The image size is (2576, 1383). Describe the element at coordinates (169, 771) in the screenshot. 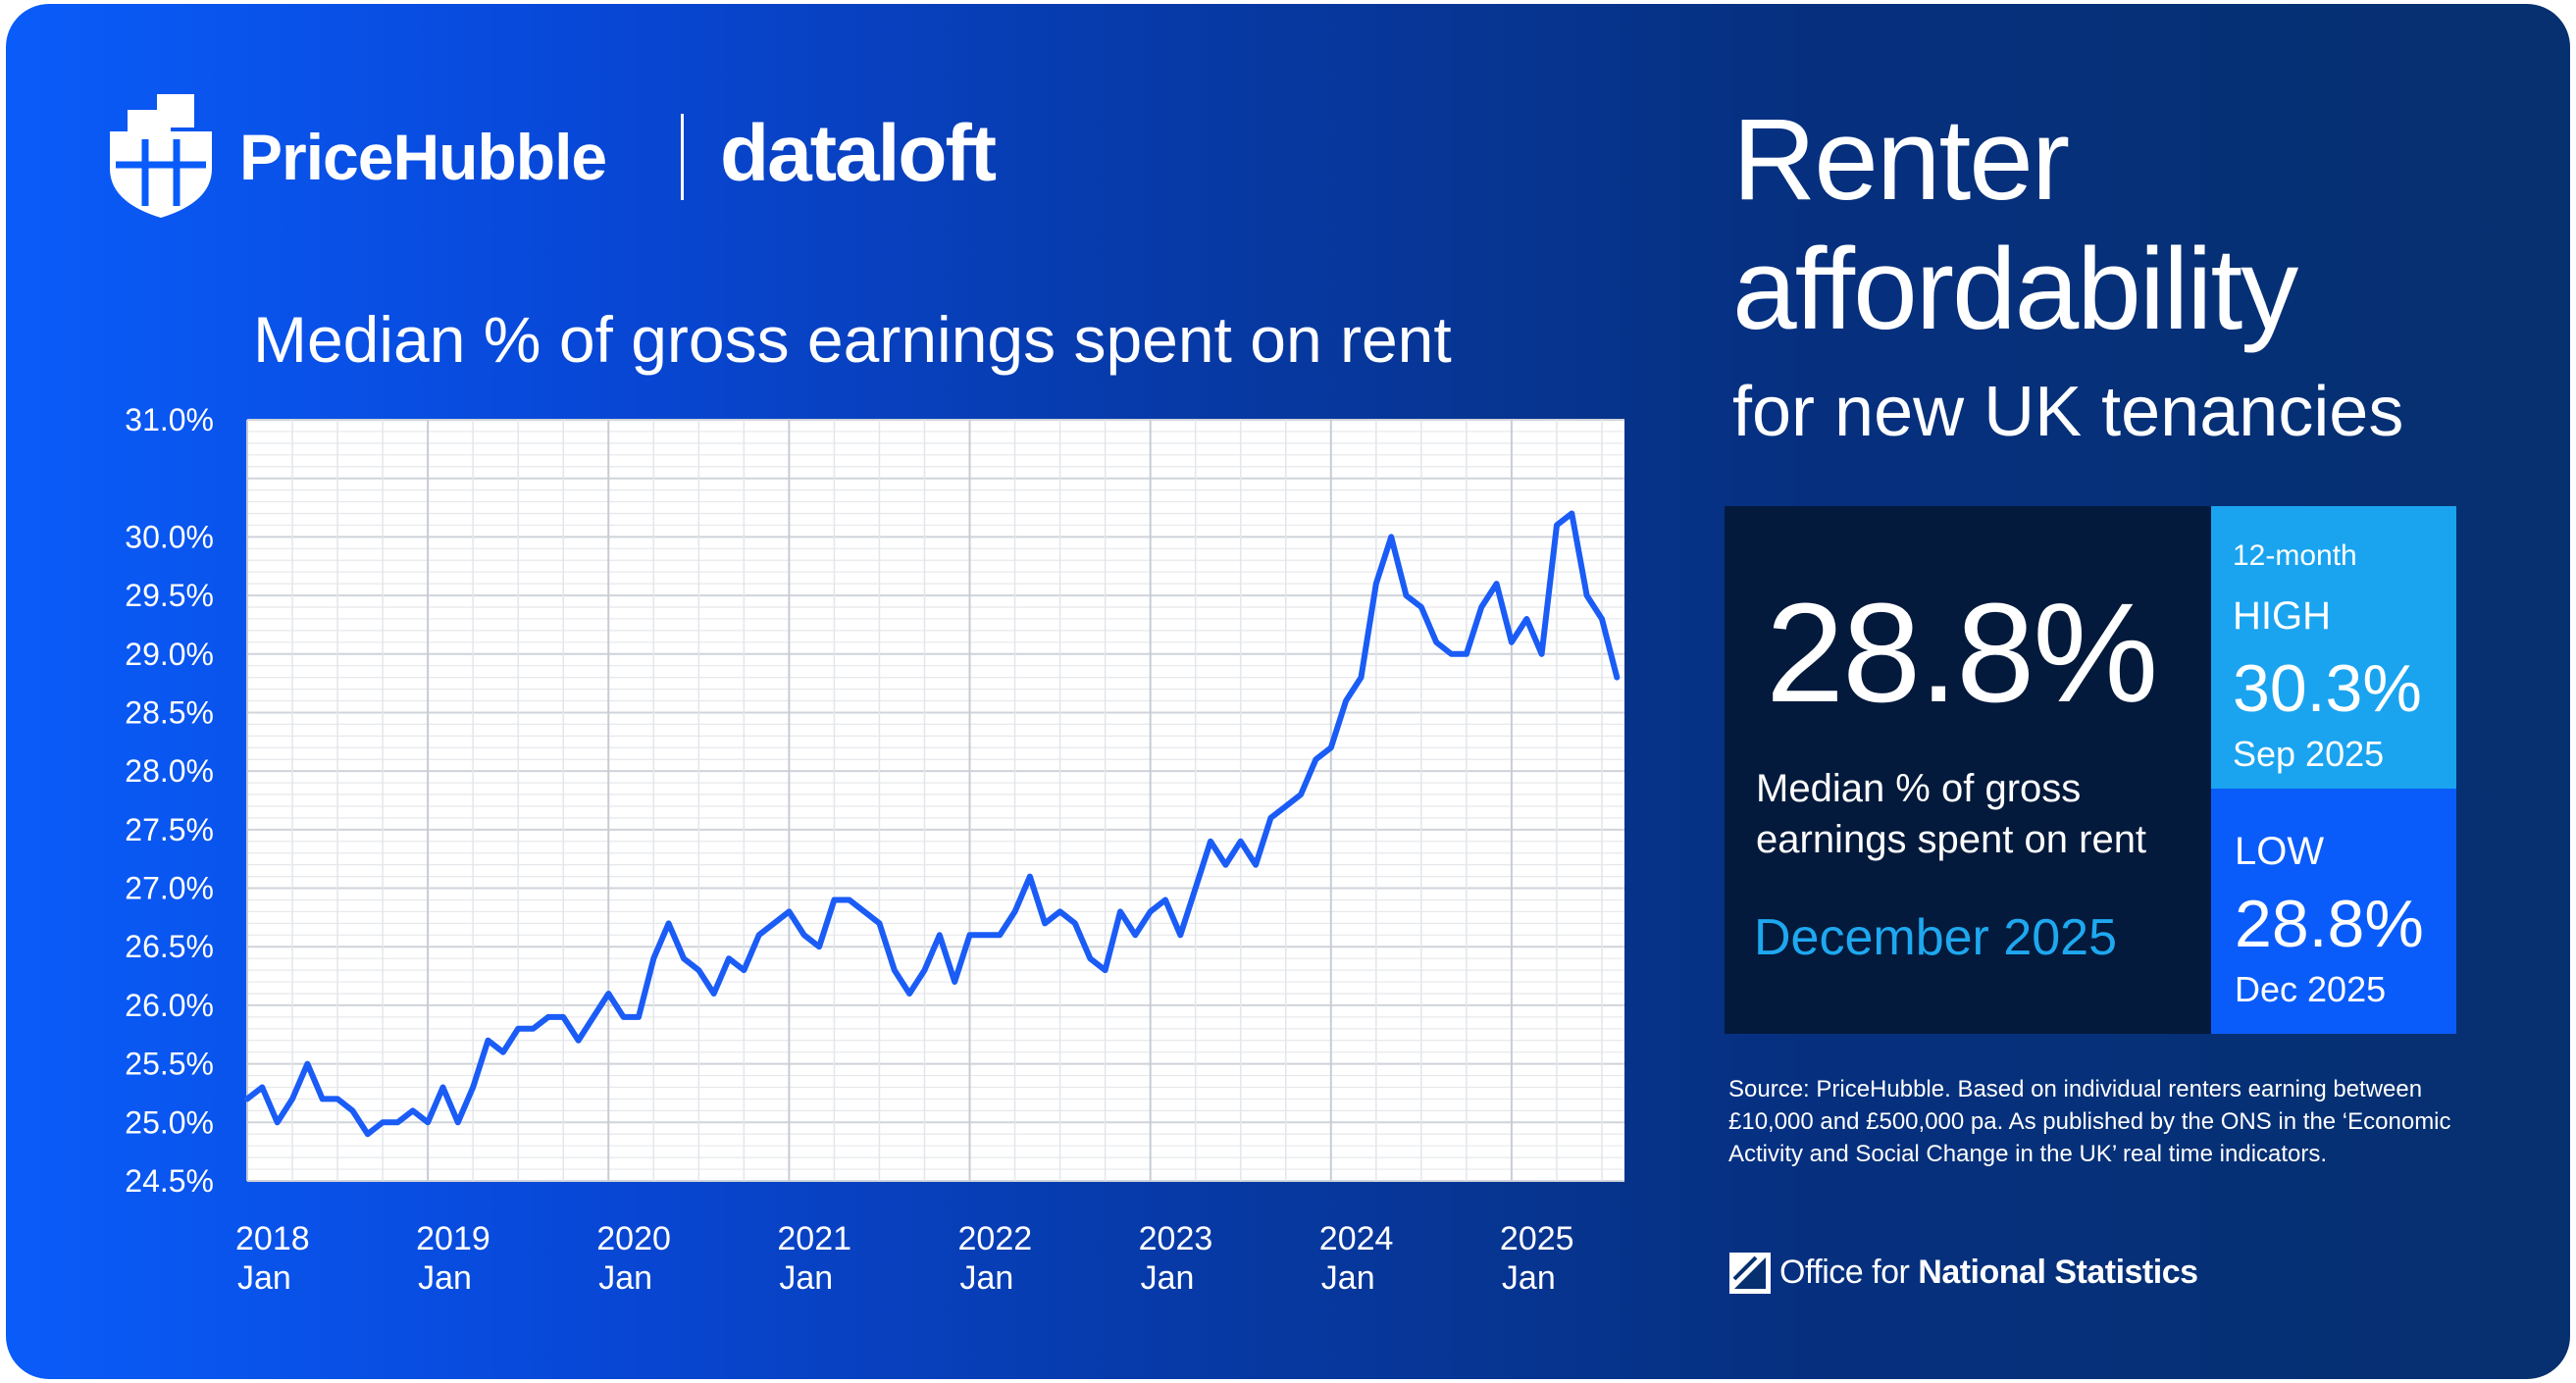

I see `y-tick-label: 28.0%` at that location.